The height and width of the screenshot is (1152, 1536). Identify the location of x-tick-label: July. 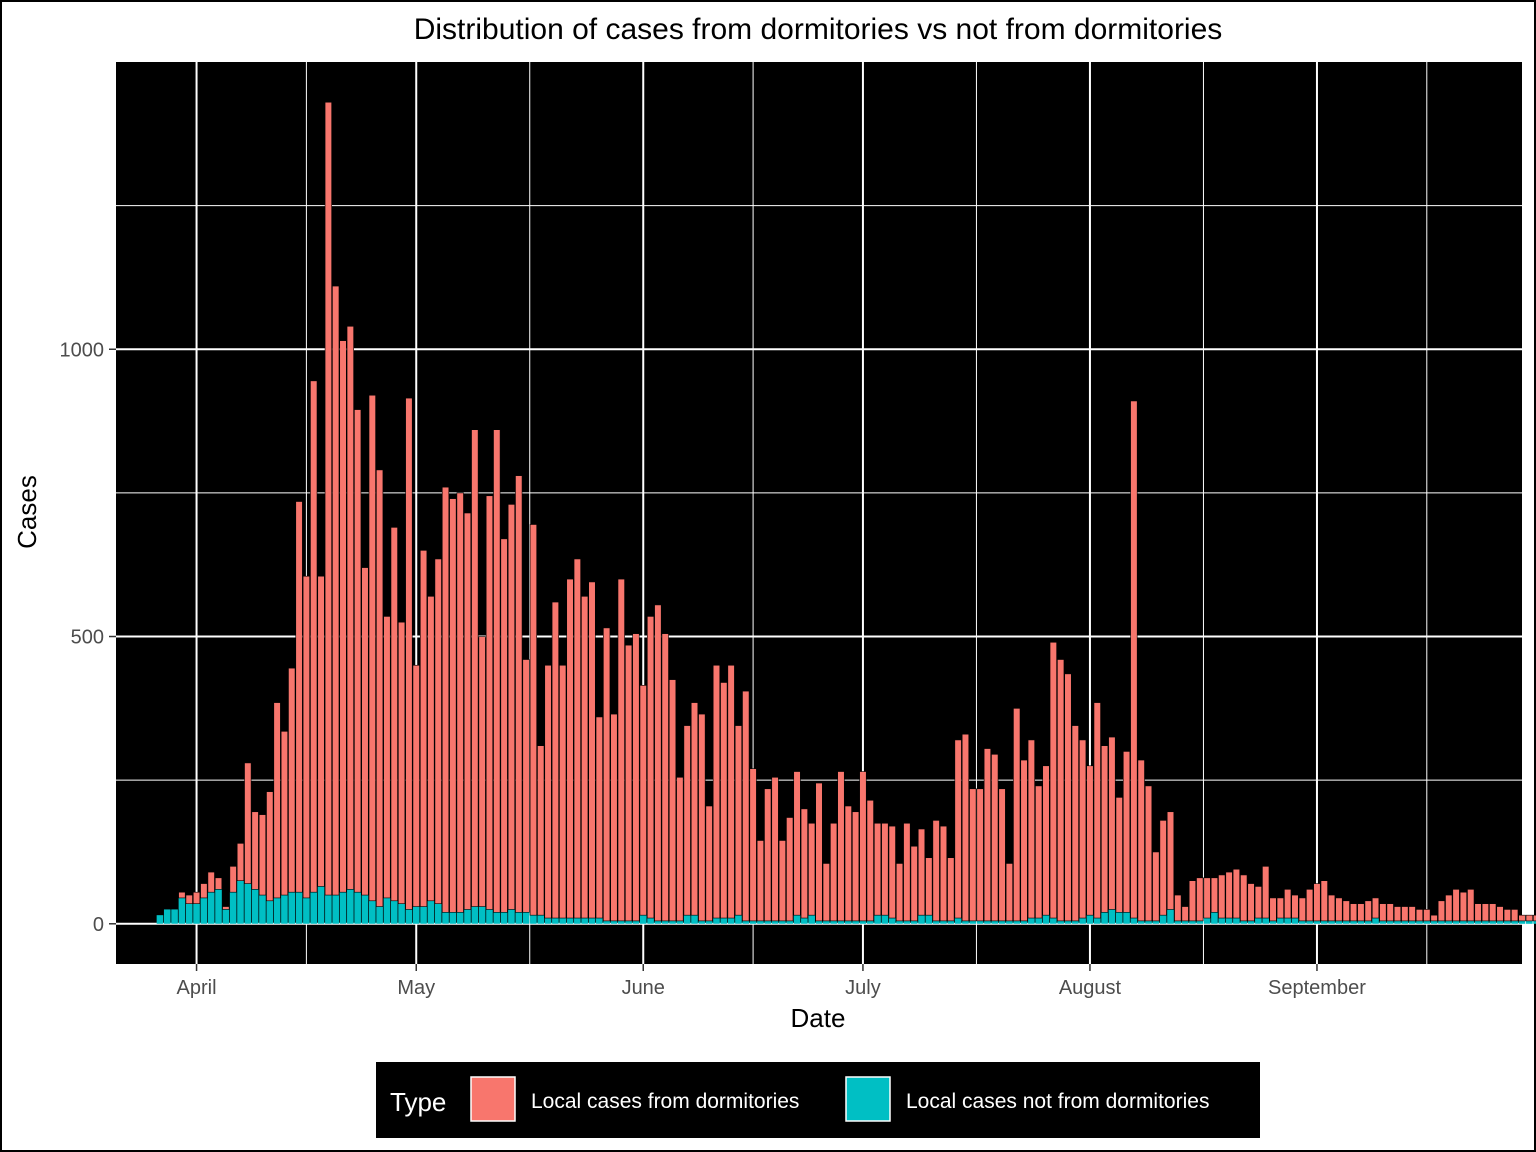
(863, 988).